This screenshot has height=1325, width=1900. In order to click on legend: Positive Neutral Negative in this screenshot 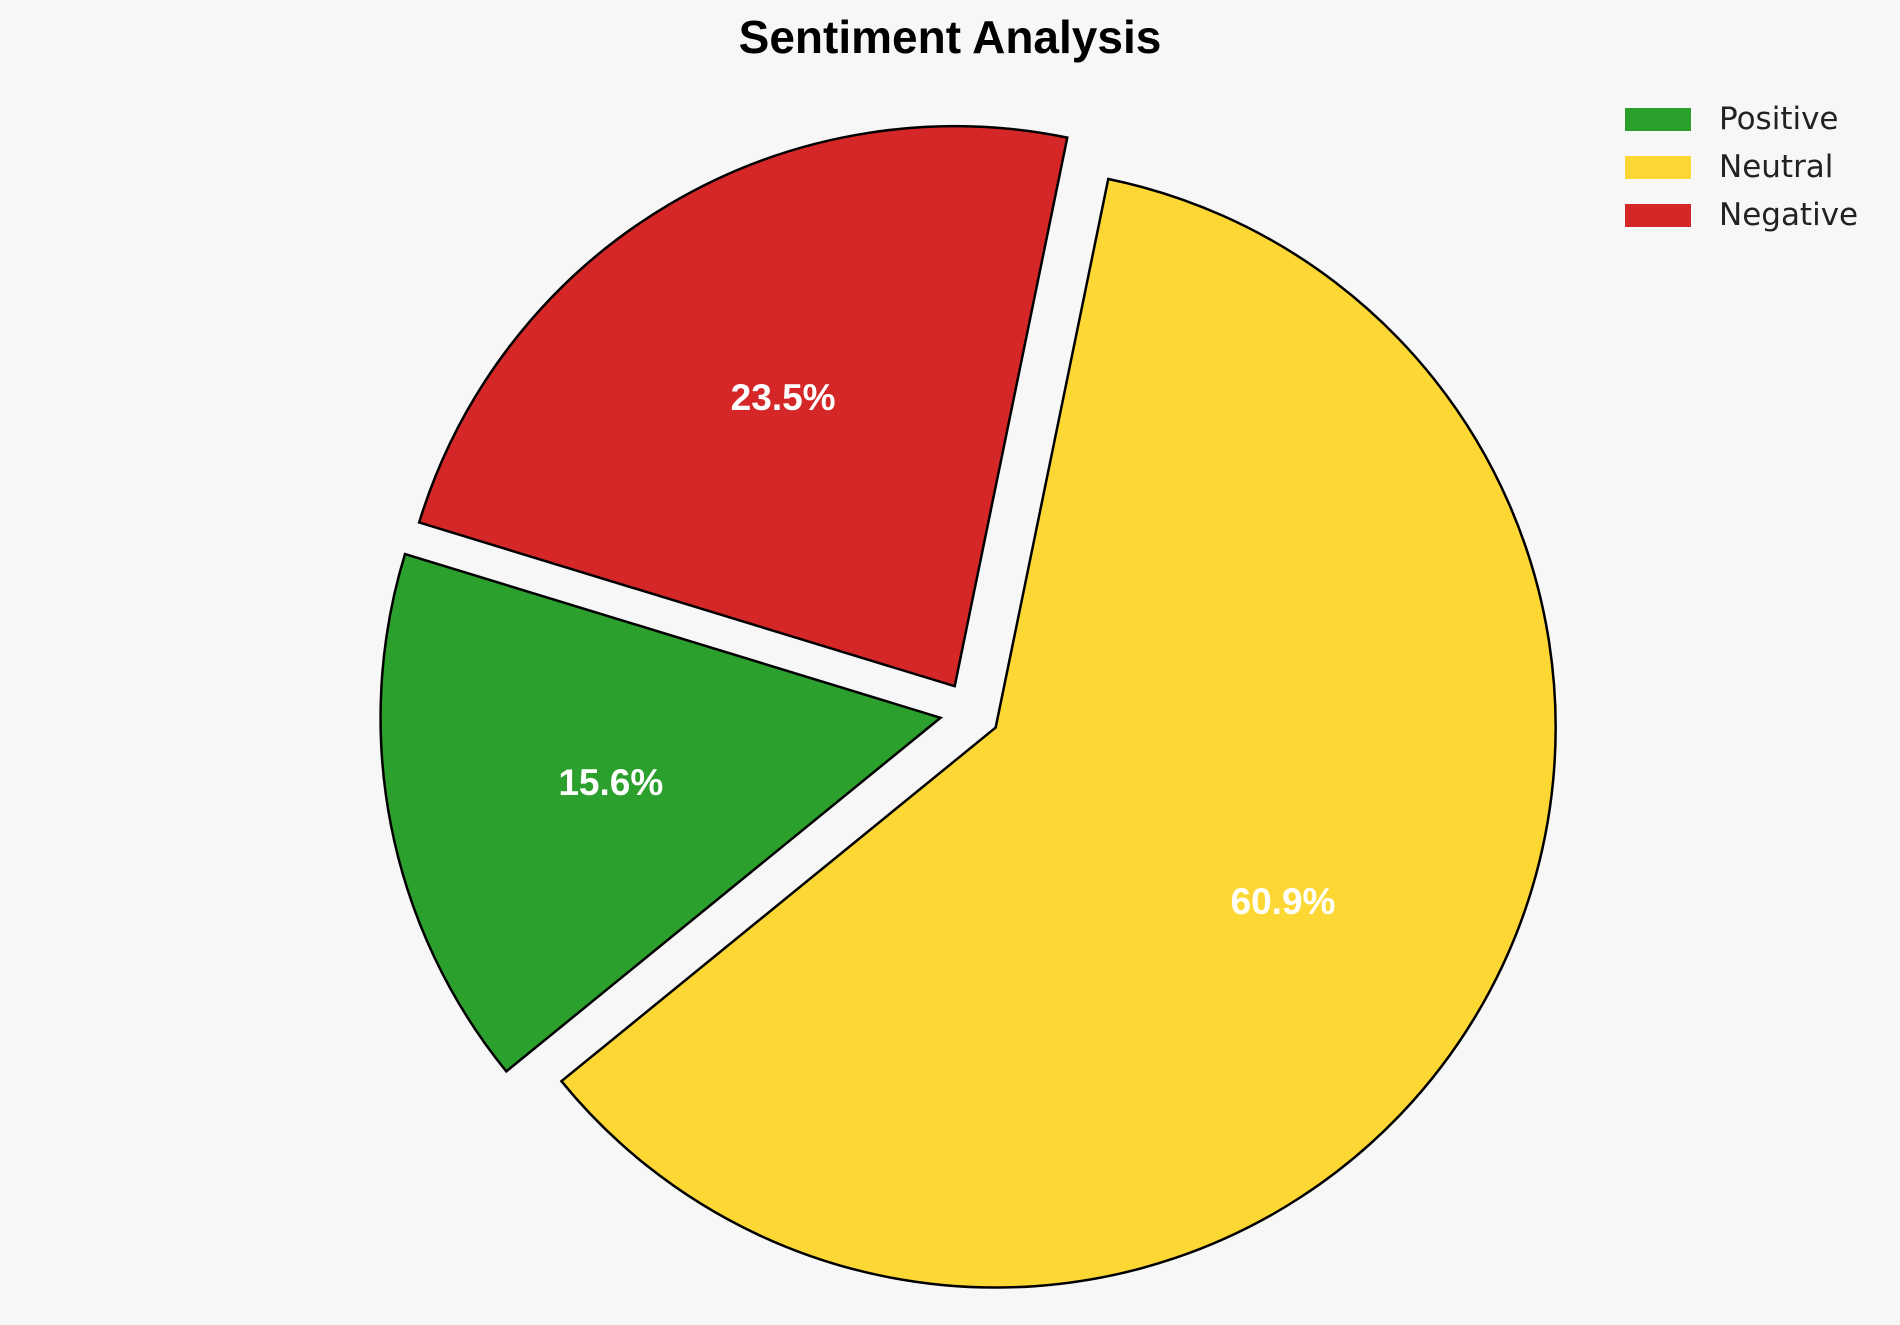, I will do `click(1741, 167)`.